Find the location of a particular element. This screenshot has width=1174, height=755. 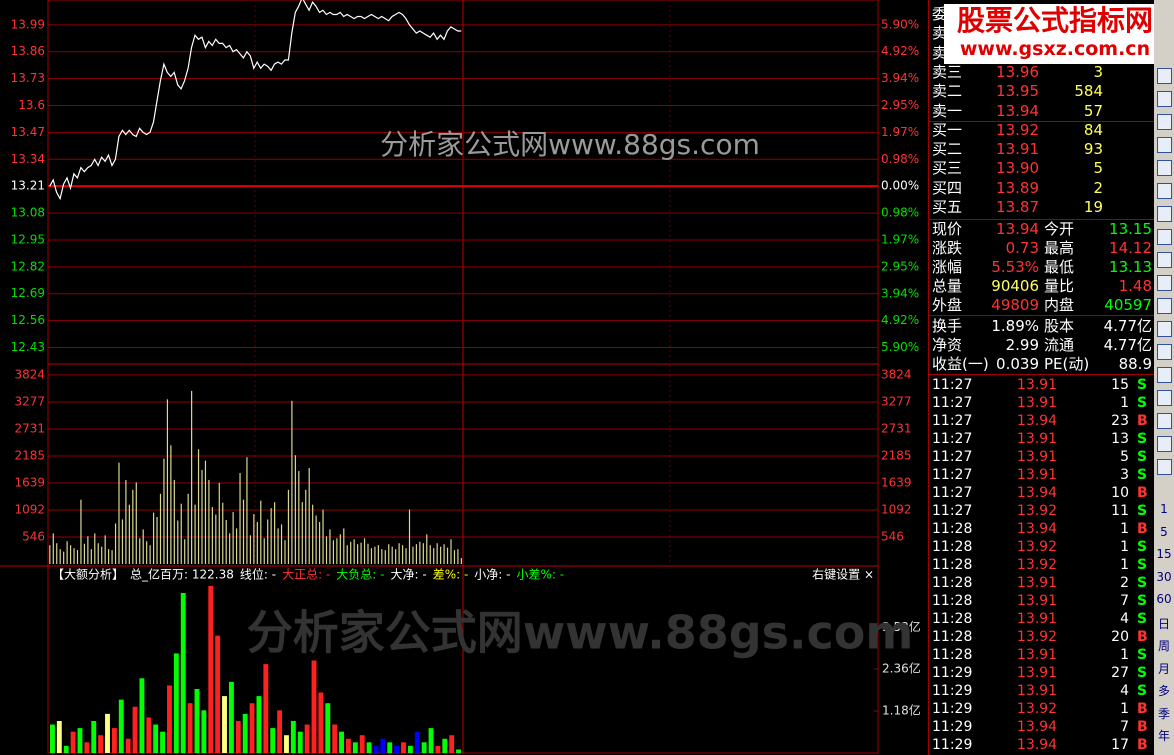

quote-cell: 涨跌 is located at coordinates (947, 248).